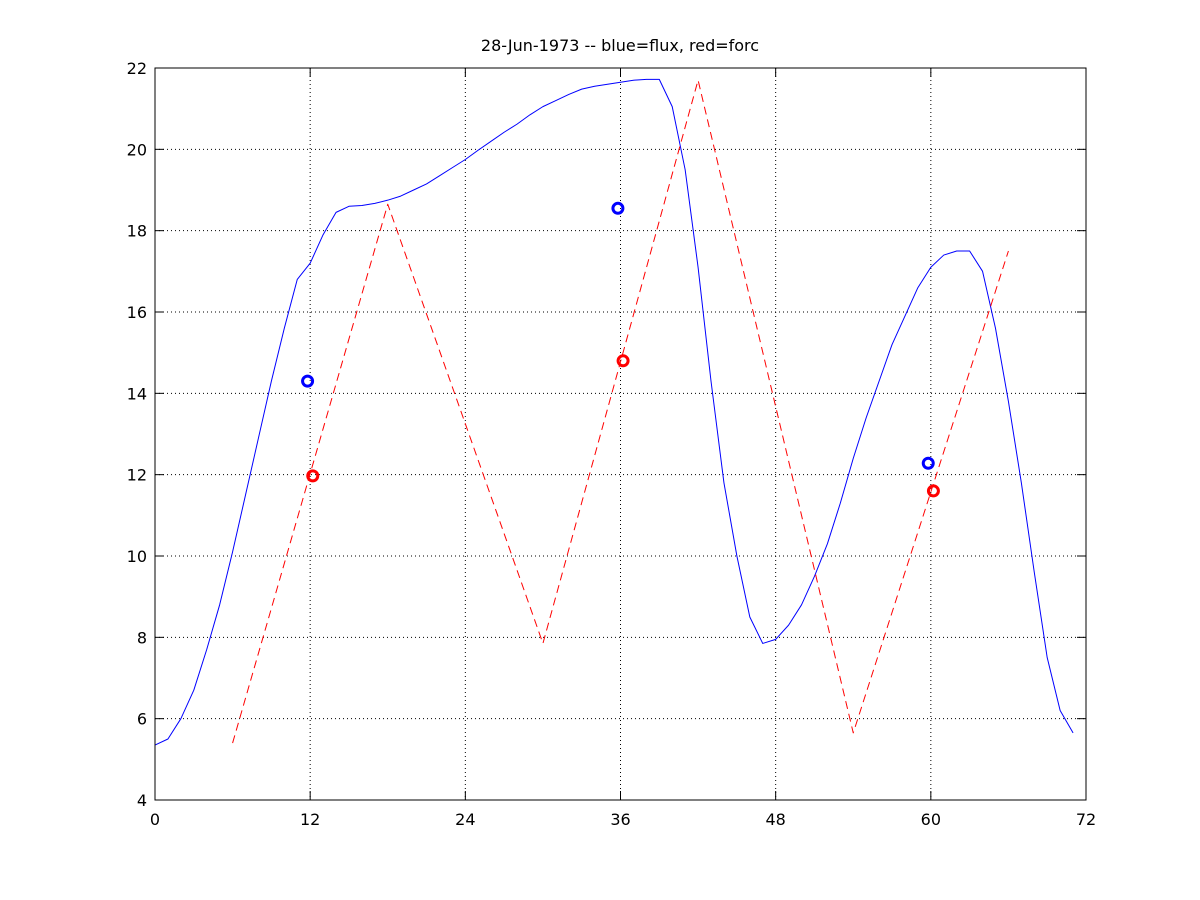  I want to click on x-tick-label: 12, so click(310, 819).